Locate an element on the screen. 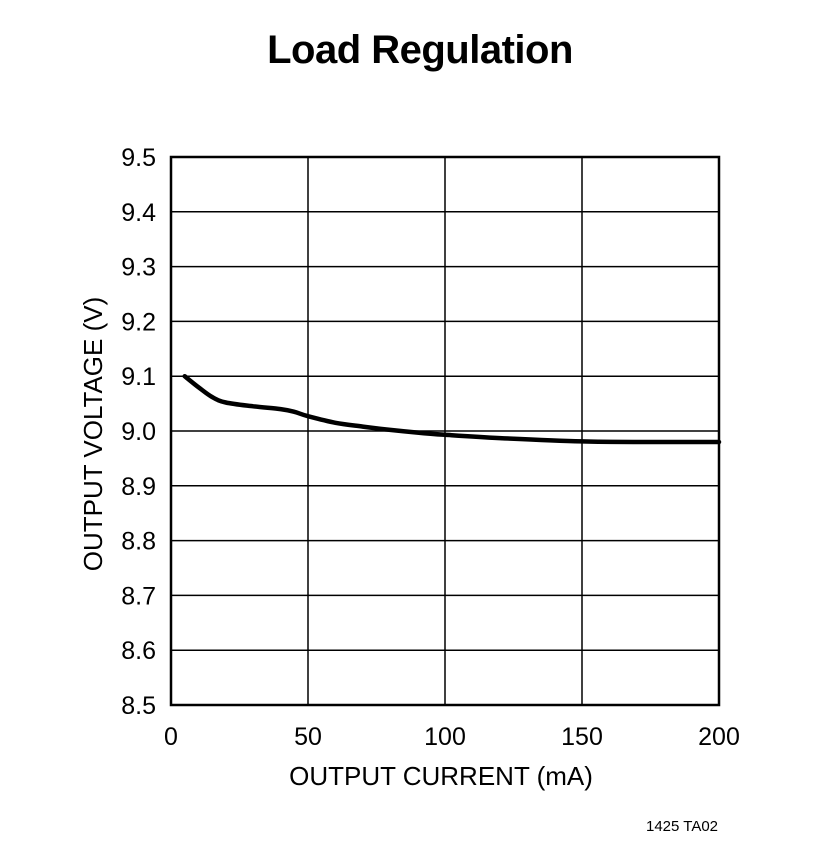 This screenshot has height=852, width=840. y-tick-label: 8.8 is located at coordinates (138, 542).